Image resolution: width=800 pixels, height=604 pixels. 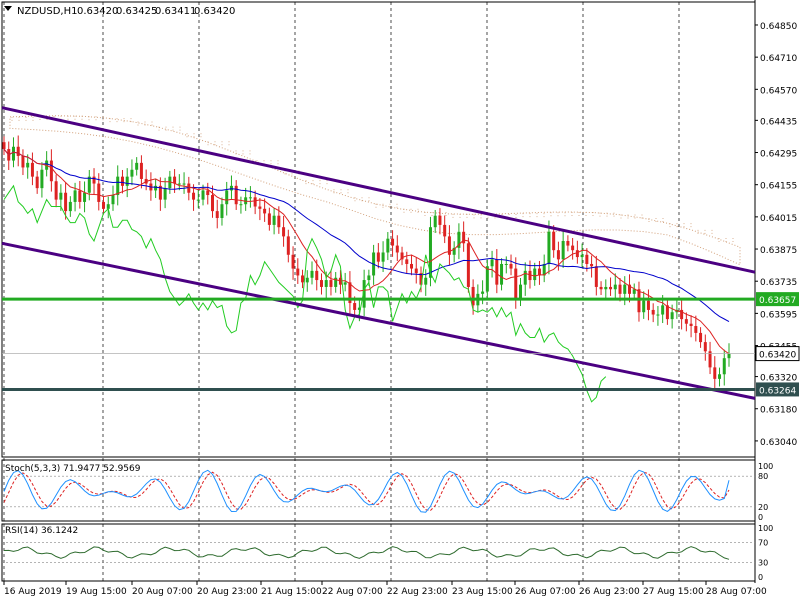 I want to click on support-dark-label: 0.63264, so click(x=777, y=391).